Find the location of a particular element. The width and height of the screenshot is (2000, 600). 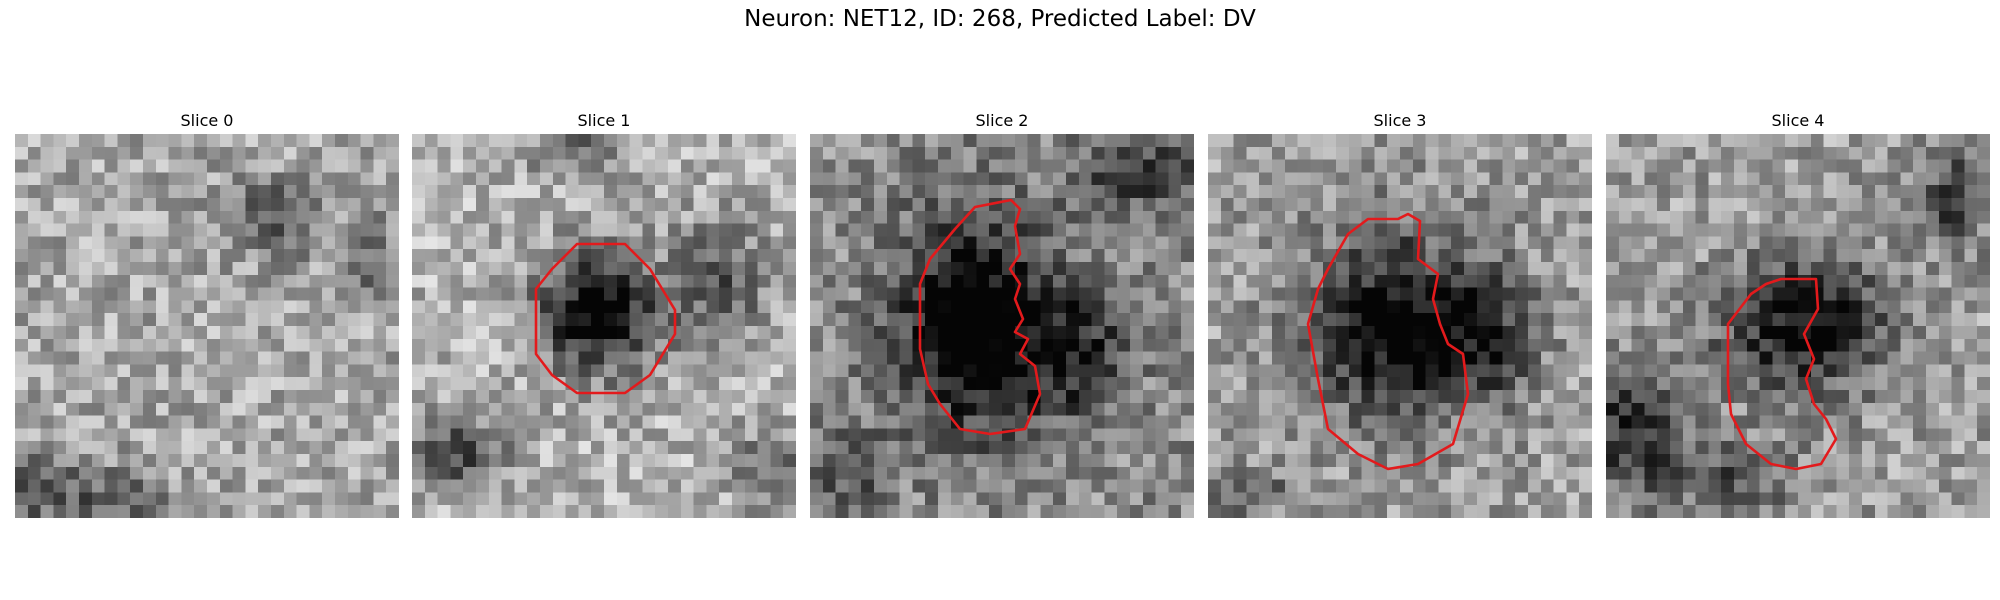

slice-2-overlay is located at coordinates (980, 317).